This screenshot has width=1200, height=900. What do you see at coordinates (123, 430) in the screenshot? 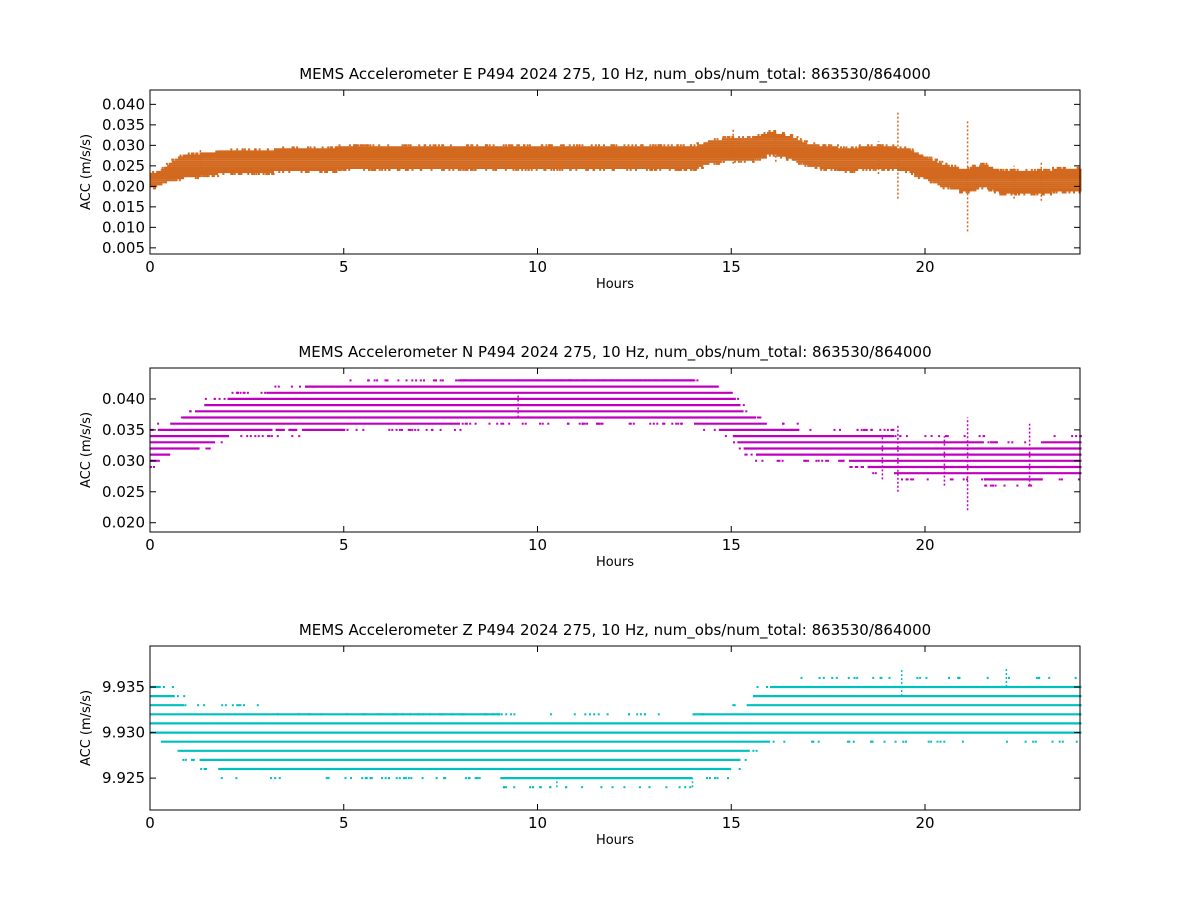
I see `north-ytick-label: 0.035` at bounding box center [123, 430].